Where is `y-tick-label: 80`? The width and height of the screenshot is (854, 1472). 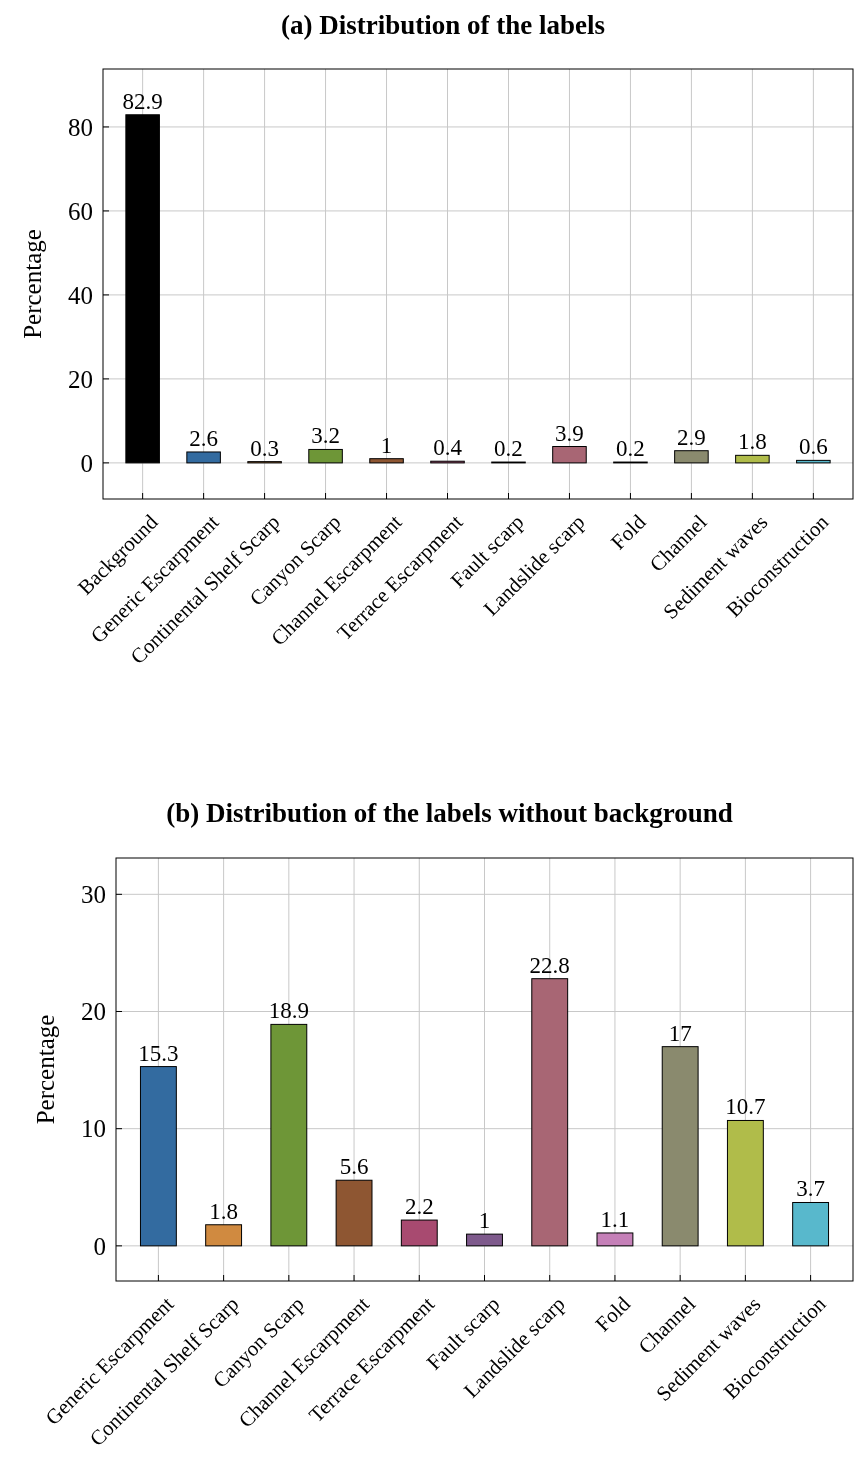 y-tick-label: 80 is located at coordinates (80, 127).